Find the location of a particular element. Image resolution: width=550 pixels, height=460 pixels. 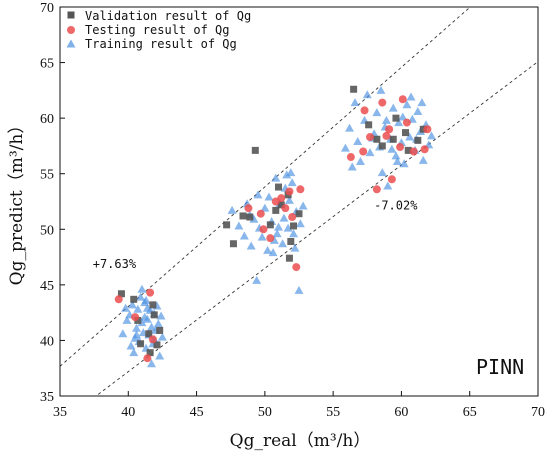

y-axis-label: Qg_predict（m³/h） is located at coordinates (17, 201).